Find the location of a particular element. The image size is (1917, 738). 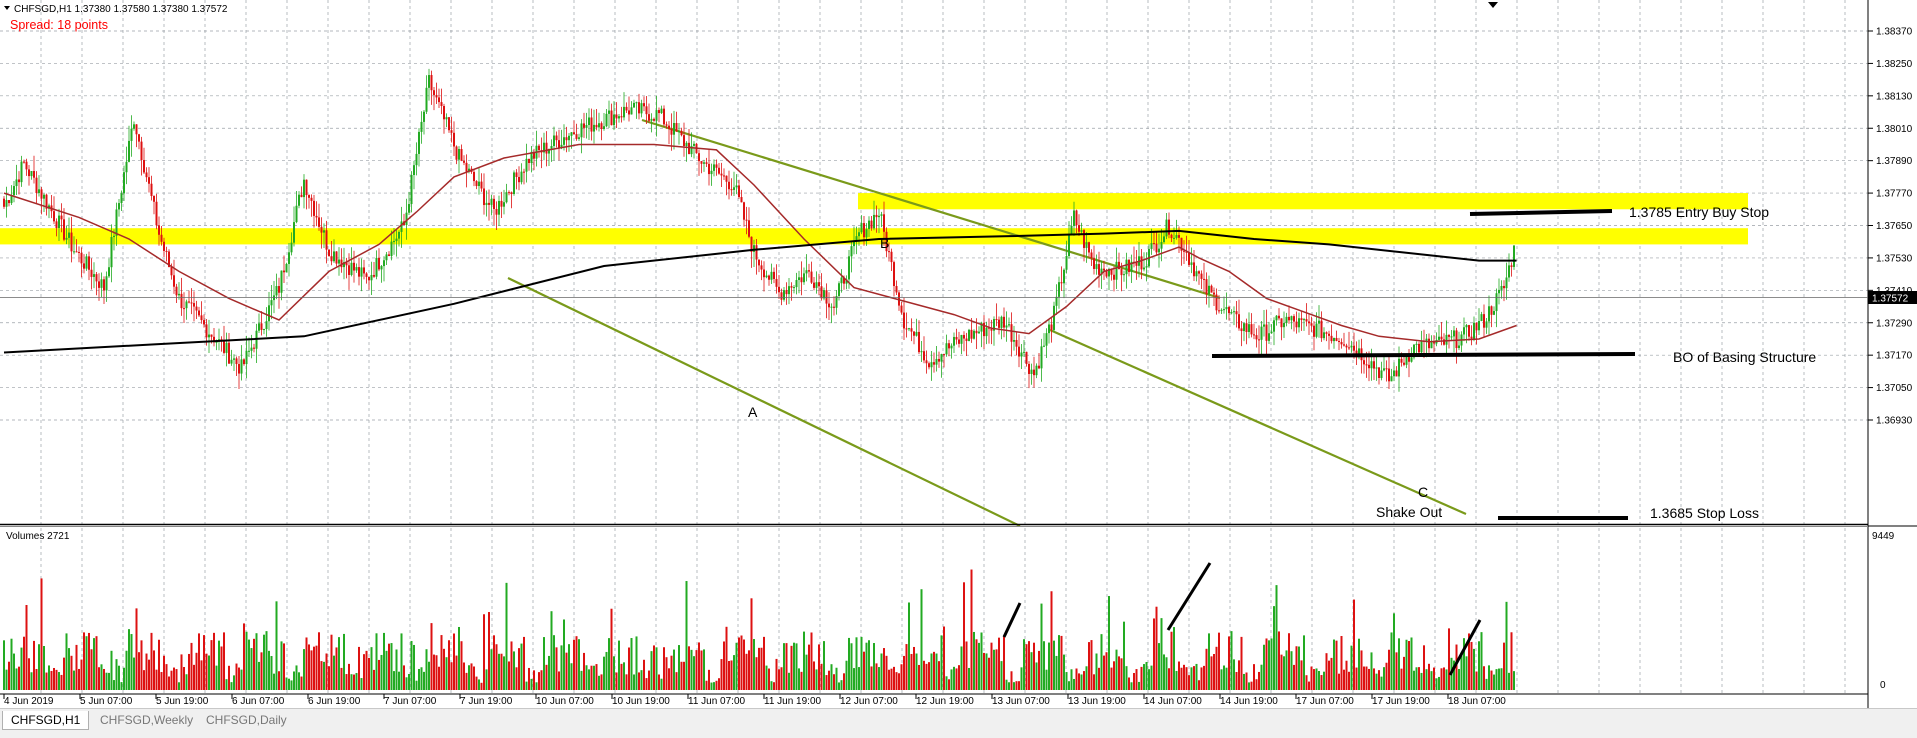

chart-menu-arrow-icon is located at coordinates (7, 8).